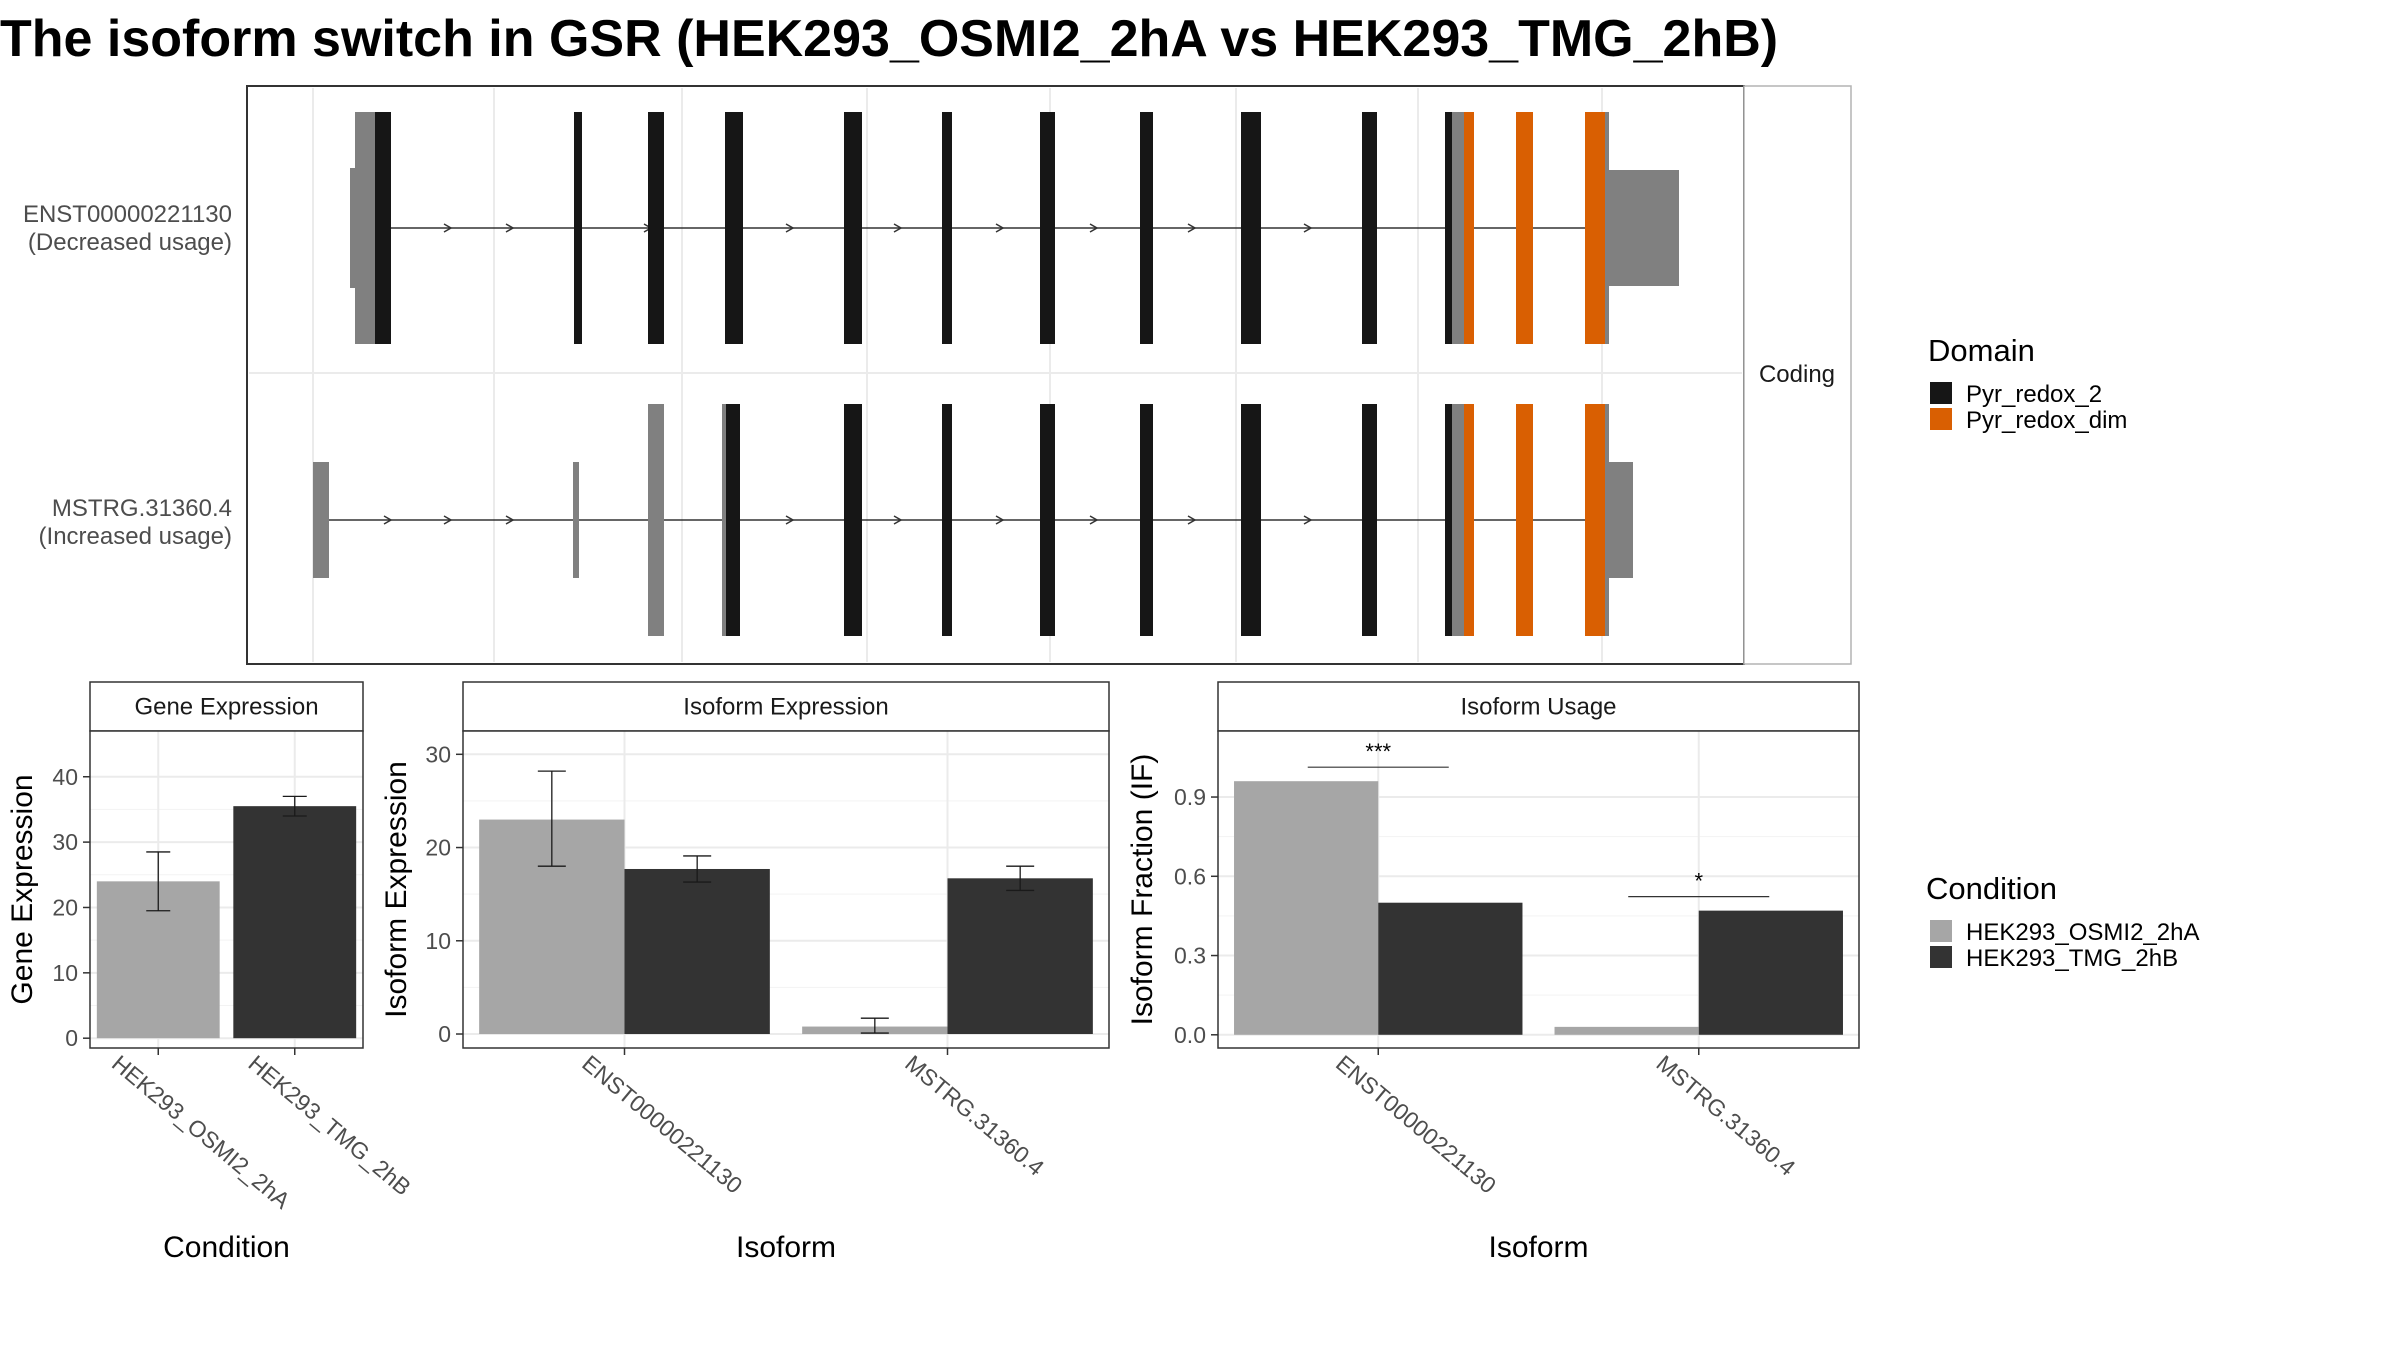 This screenshot has width=2400, height=1355. What do you see at coordinates (130, 242) in the screenshot?
I see `isoform-label-1-usage: (Decreased usage)` at bounding box center [130, 242].